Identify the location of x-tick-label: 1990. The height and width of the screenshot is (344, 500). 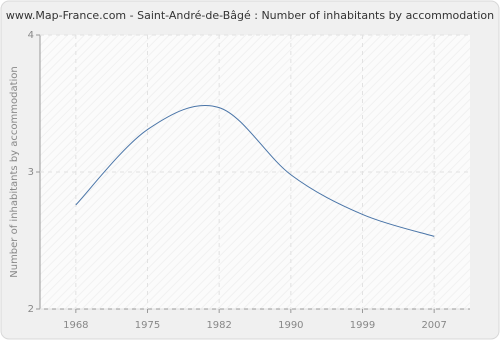
(290, 325).